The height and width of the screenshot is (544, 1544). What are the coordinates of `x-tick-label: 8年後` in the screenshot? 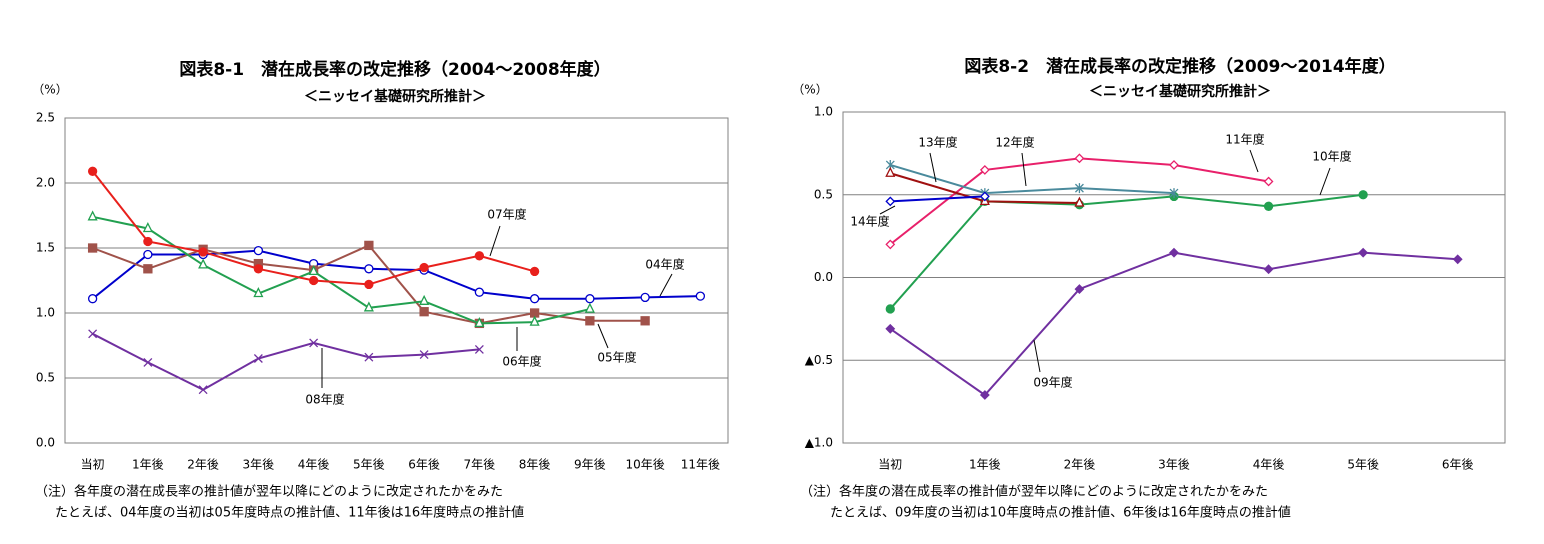 It's located at (535, 465).